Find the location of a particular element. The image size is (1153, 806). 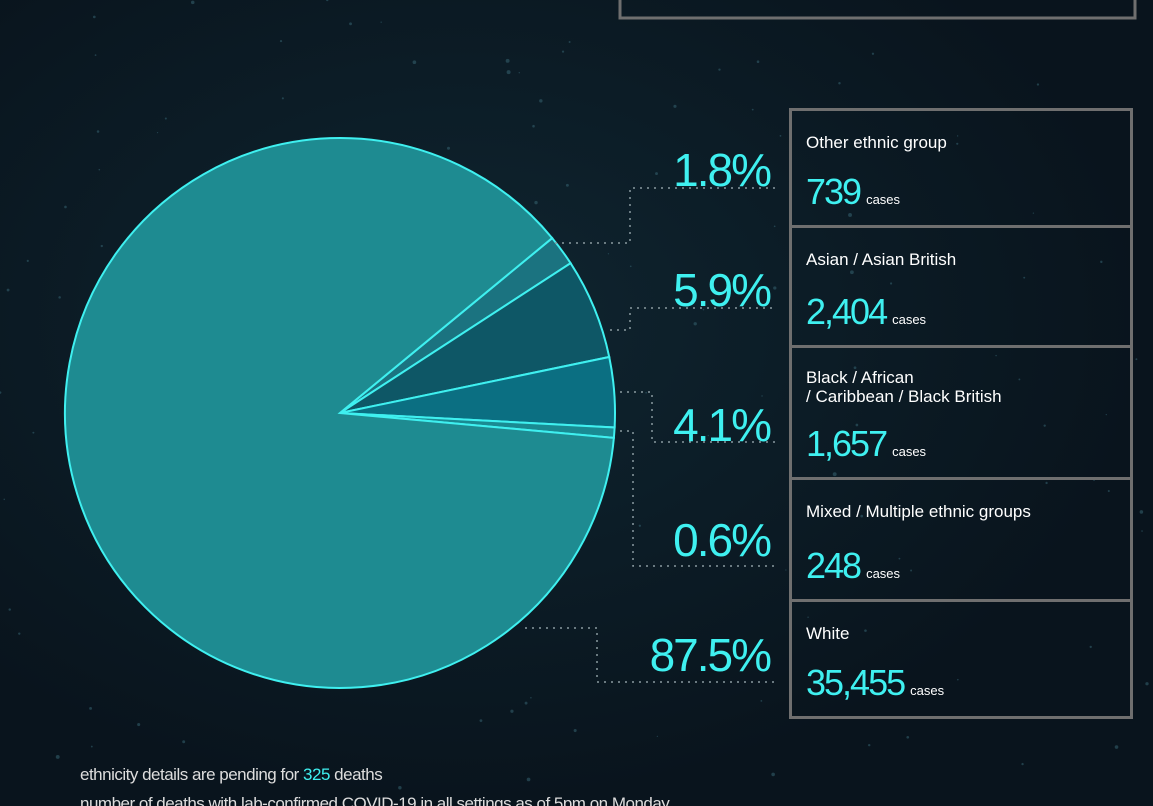

legend-box: White 35,455 cases is located at coordinates (961, 660).